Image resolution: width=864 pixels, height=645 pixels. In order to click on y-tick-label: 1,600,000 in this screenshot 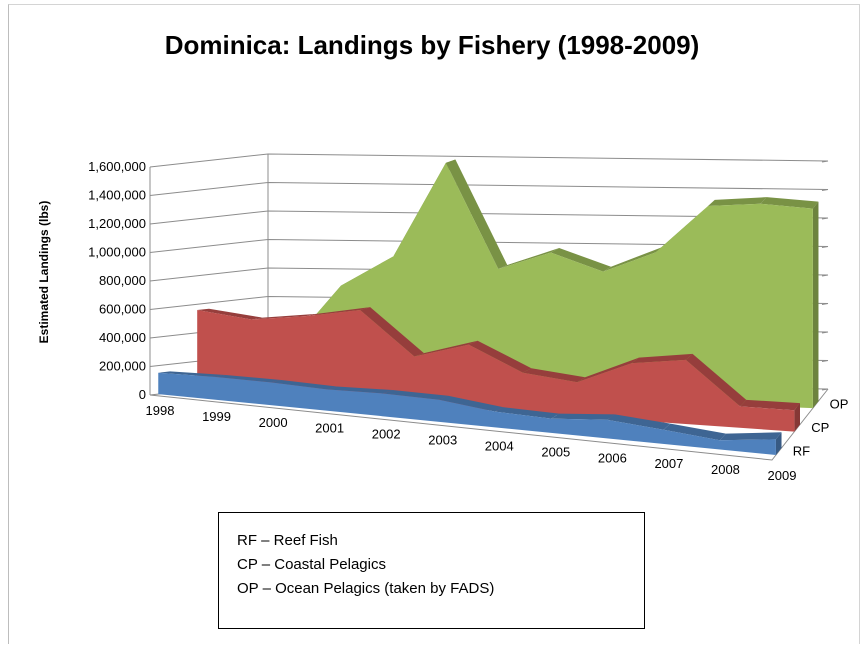, I will do `click(117, 166)`.